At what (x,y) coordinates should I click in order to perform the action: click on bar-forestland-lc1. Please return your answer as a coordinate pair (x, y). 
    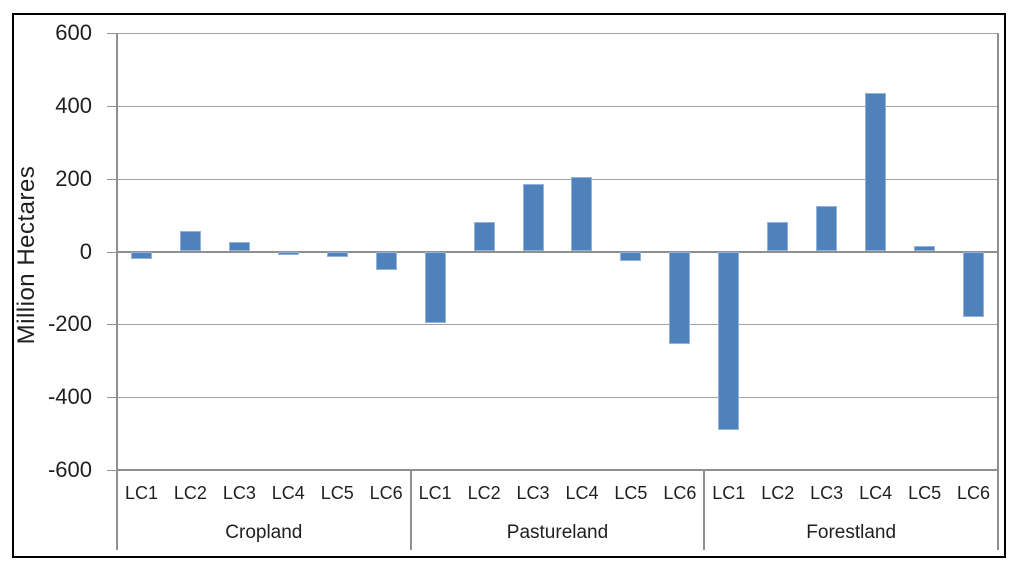
    Looking at the image, I should click on (729, 340).